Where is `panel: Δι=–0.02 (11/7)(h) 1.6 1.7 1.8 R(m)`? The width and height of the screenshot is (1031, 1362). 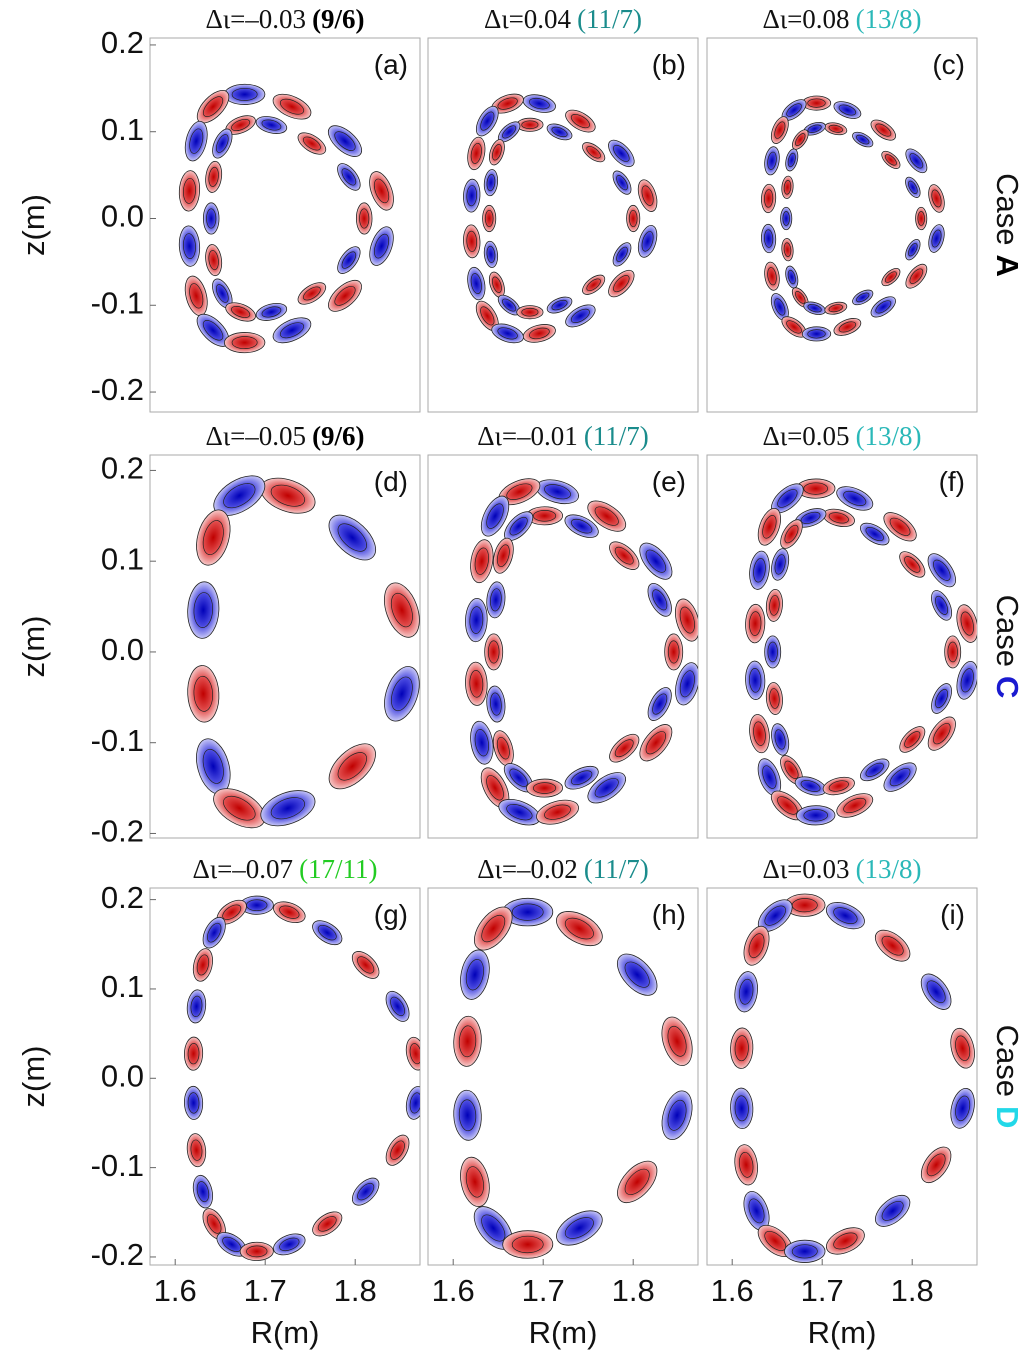 panel: Δι=–0.02 (11/7)(h) 1.6 1.7 1.8 R(m) is located at coordinates (563, 1102).